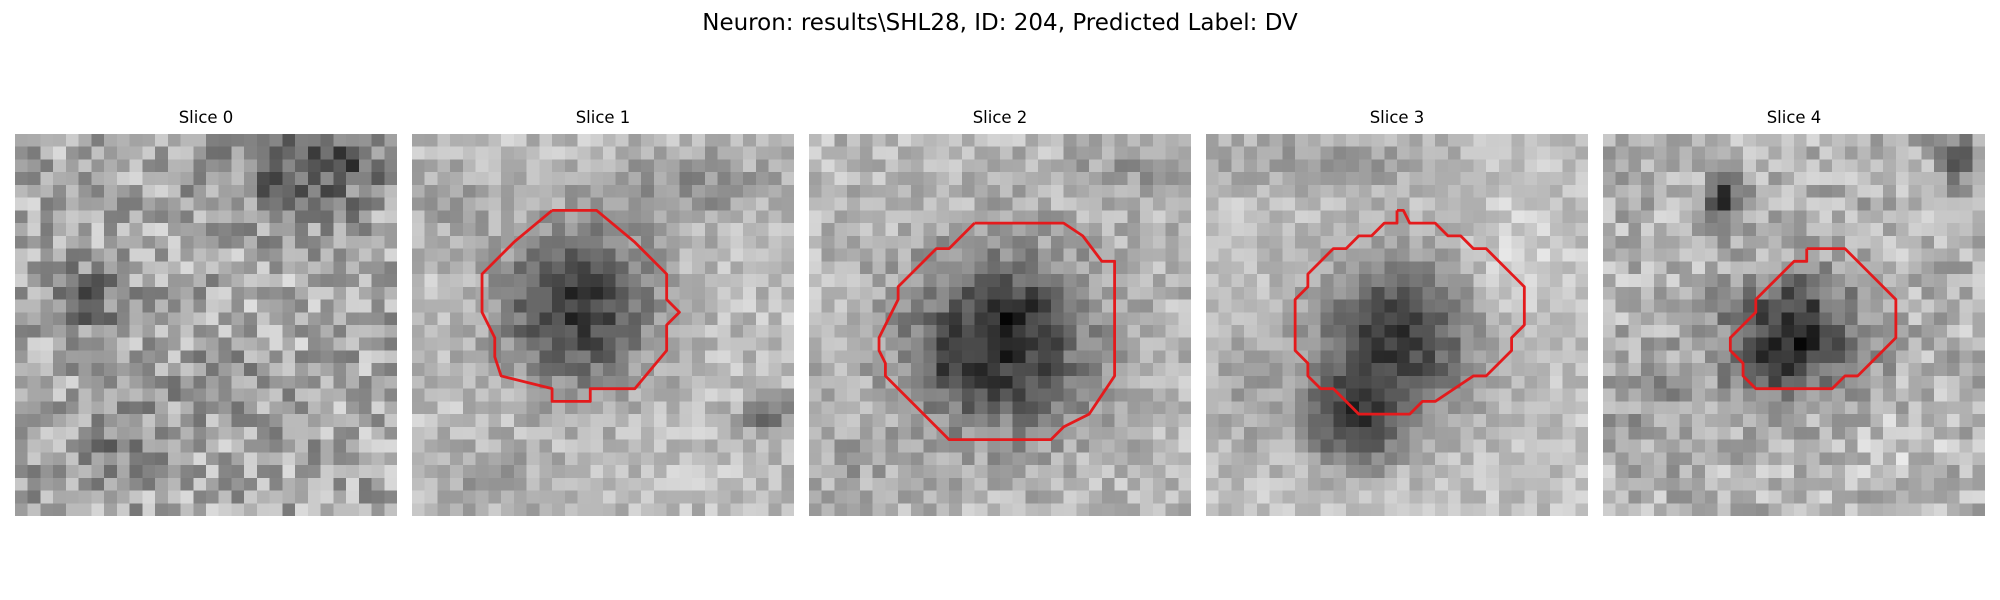 The image size is (2000, 600). Describe the element at coordinates (206, 117) in the screenshot. I see `slice-title: Slice 0` at that location.